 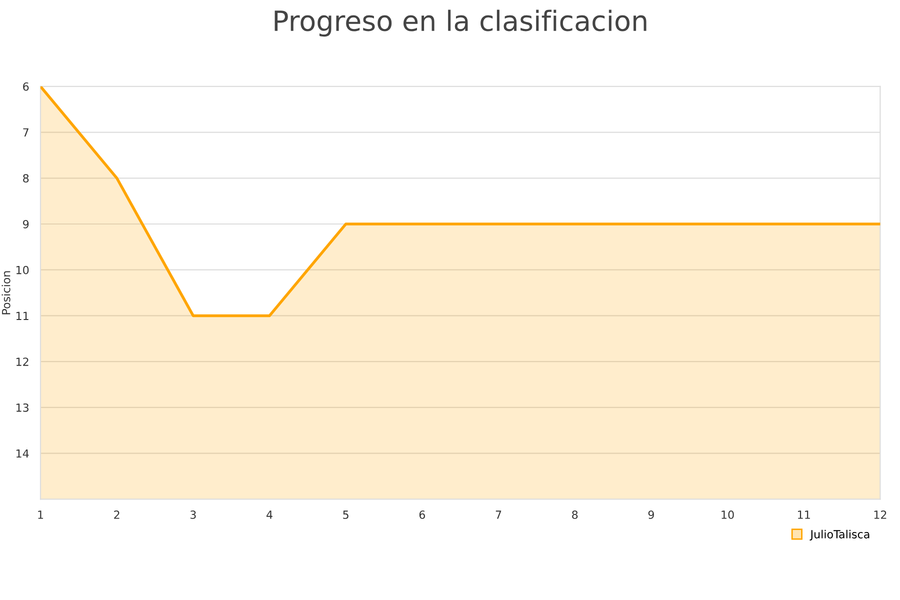 What do you see at coordinates (880, 514) in the screenshot?
I see `x-tick-label: 12` at bounding box center [880, 514].